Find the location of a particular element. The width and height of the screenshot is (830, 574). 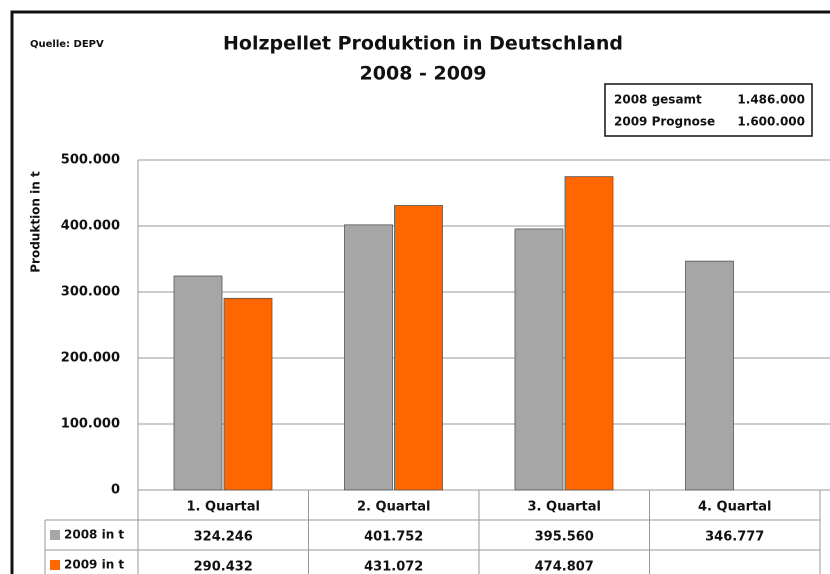

info-text: 1.600.000 is located at coordinates (771, 122).